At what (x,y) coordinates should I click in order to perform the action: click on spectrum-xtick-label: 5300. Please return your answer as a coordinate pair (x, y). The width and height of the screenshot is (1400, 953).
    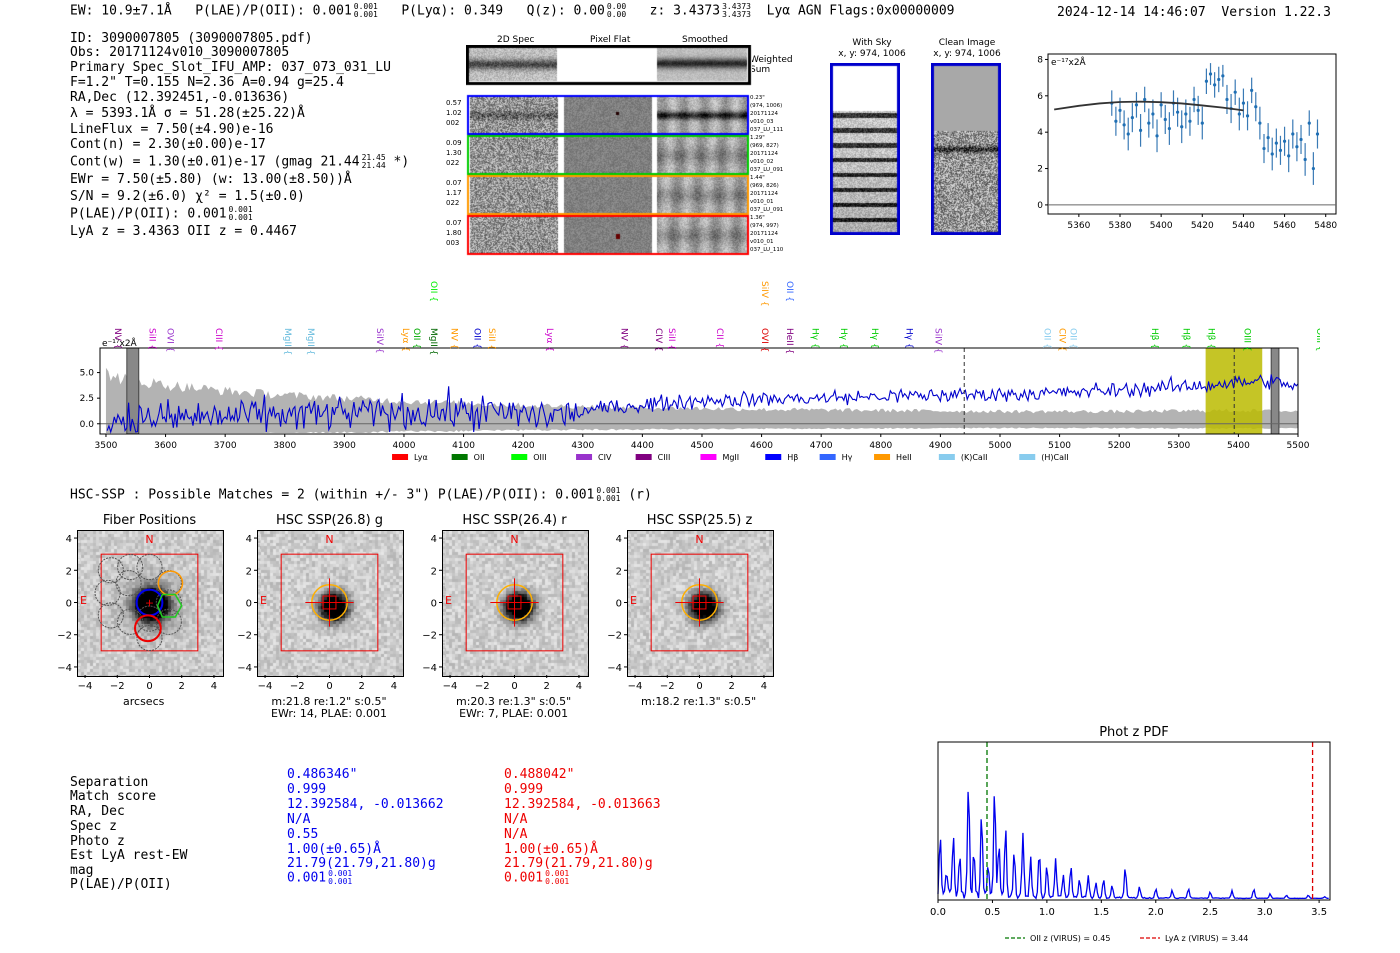
    Looking at the image, I should click on (1178, 446).